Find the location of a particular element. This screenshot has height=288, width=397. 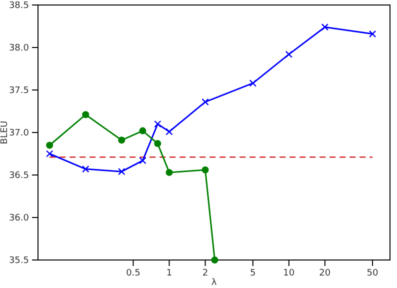

x-tick-label: 1 is located at coordinates (169, 273).